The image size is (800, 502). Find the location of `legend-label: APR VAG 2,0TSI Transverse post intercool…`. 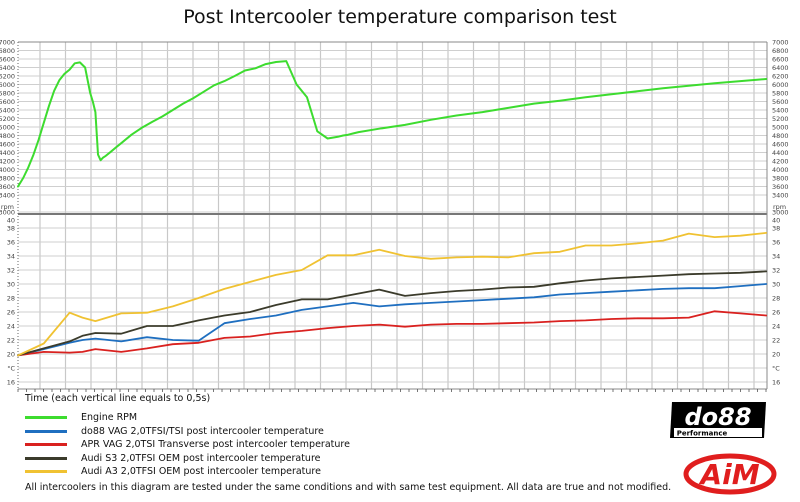

legend-label: APR VAG 2,0TSI Transverse post intercool… is located at coordinates (215, 445).